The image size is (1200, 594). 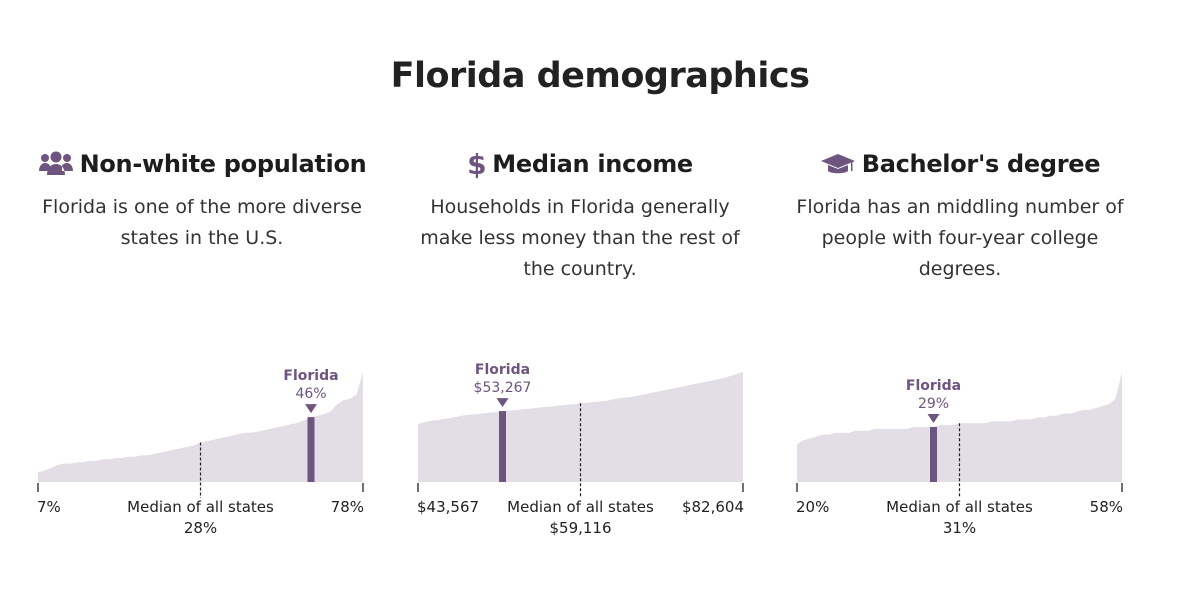 What do you see at coordinates (981, 164) in the screenshot?
I see `heading-text: Bachelor's degree` at bounding box center [981, 164].